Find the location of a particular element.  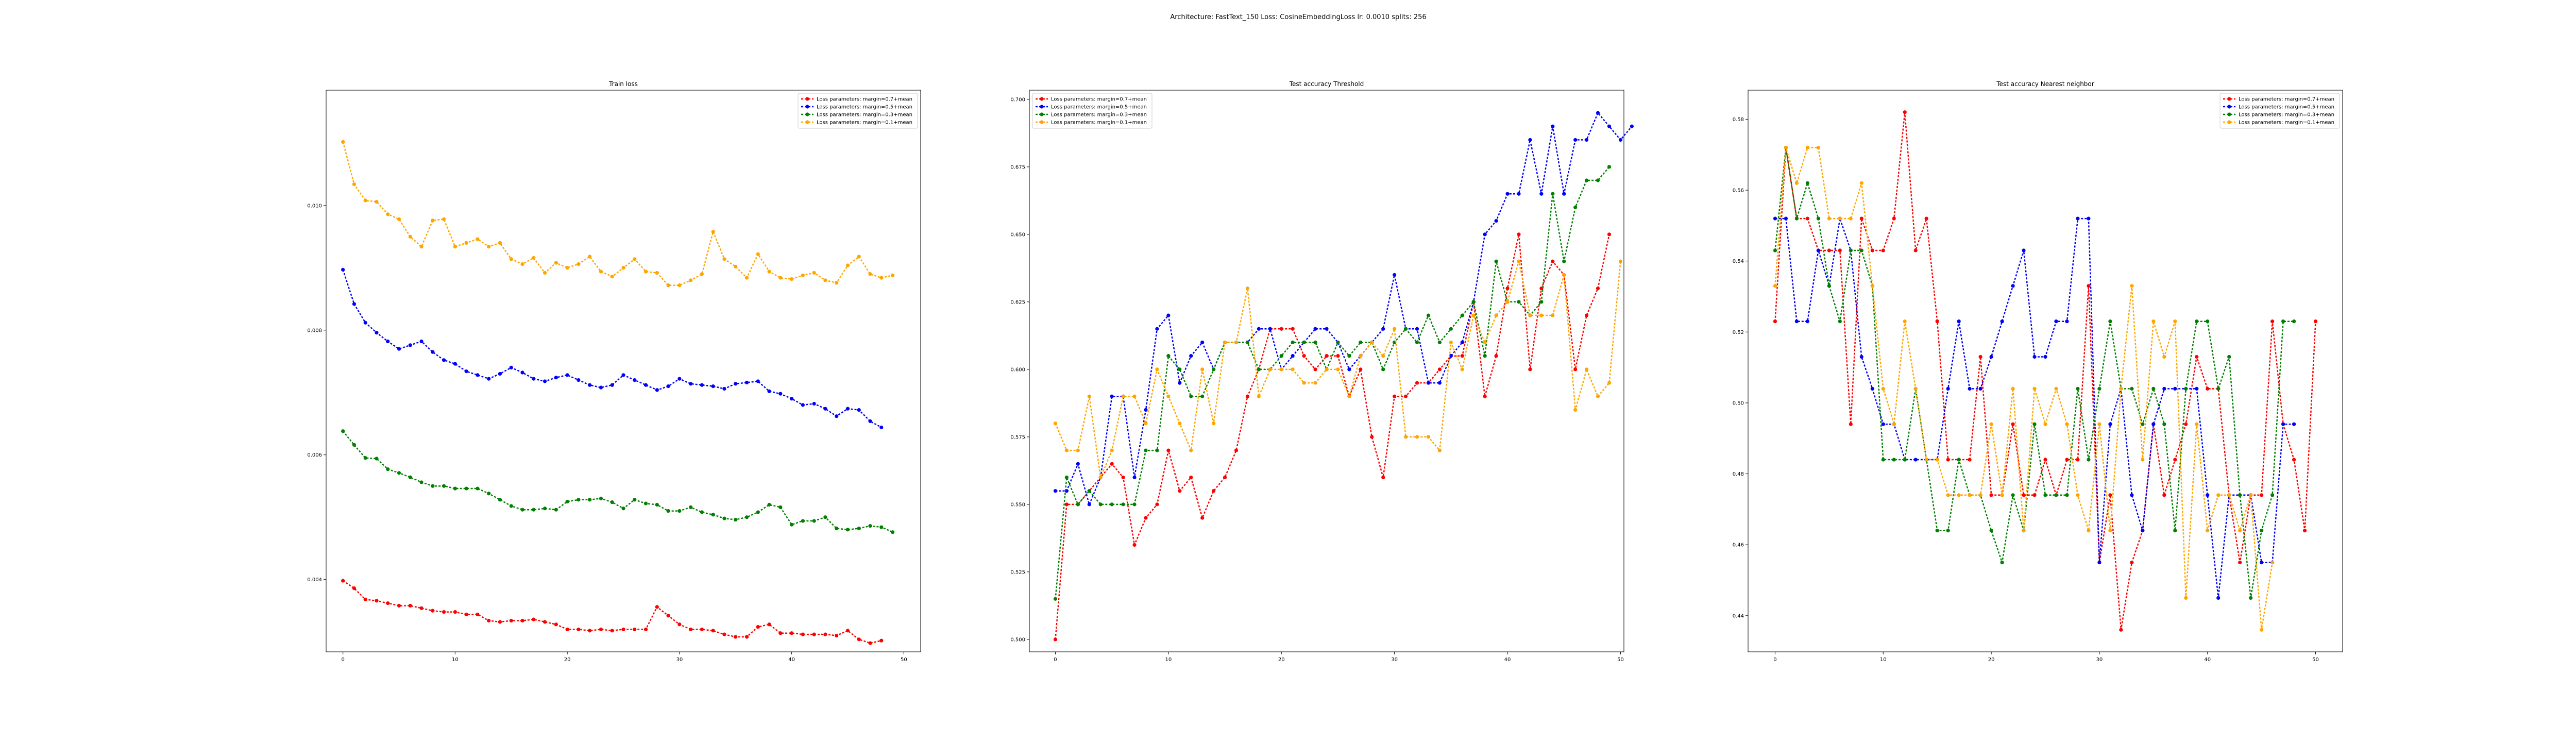

y-tick-label: 0.700 is located at coordinates (1017, 100).